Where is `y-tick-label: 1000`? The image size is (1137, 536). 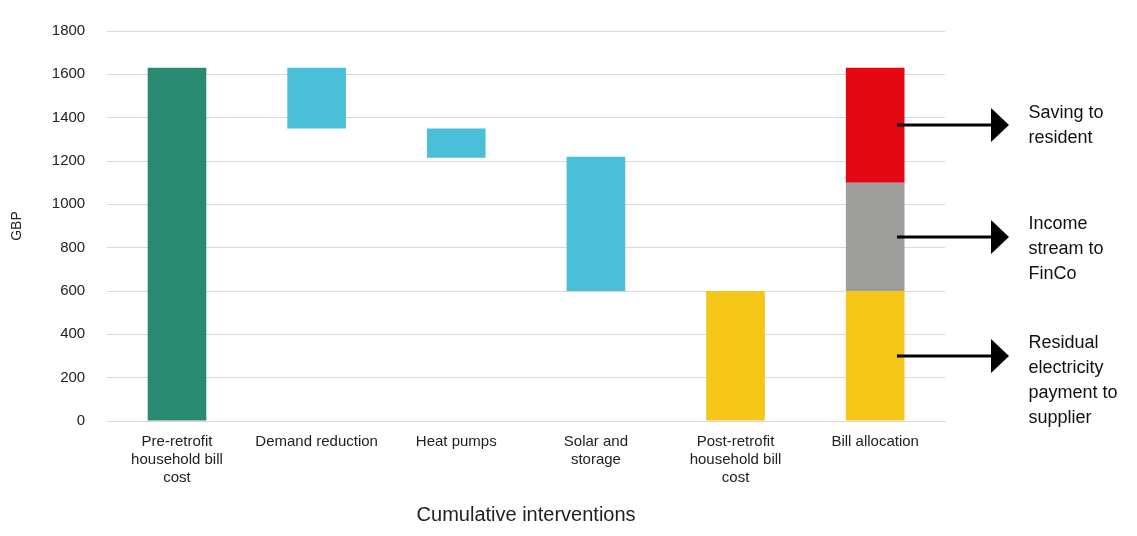
y-tick-label: 1000 is located at coordinates (68, 203).